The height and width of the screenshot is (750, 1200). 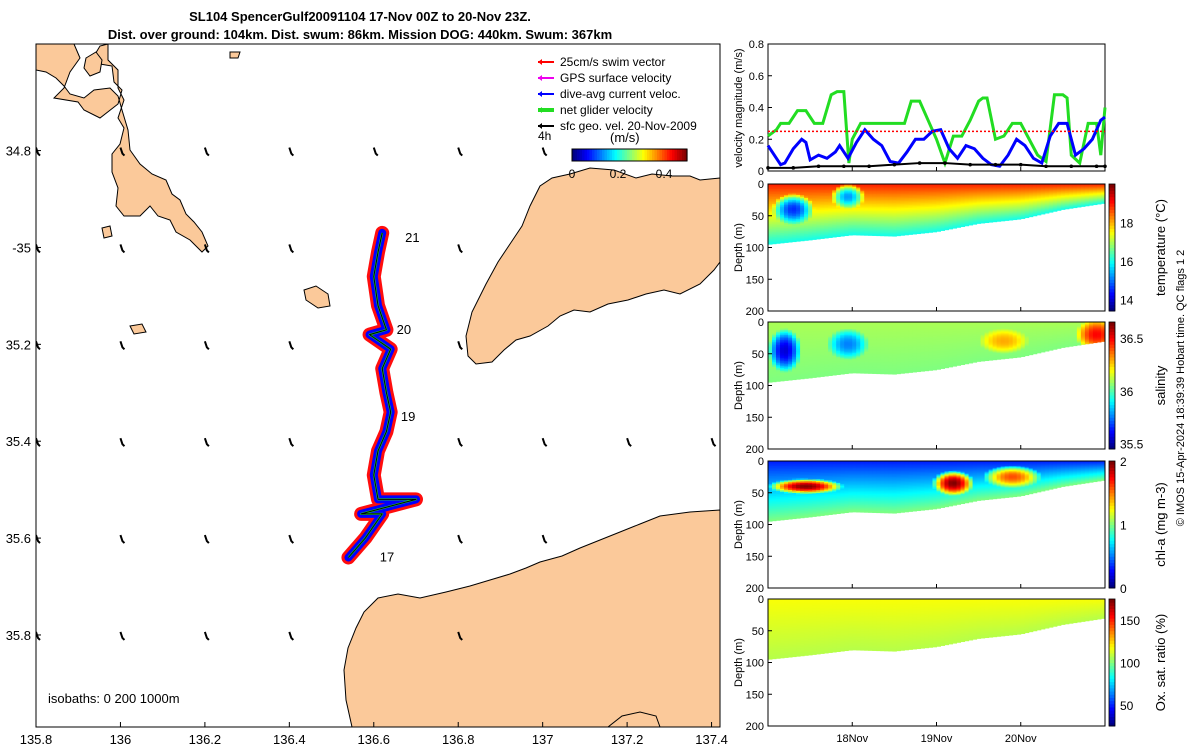 What do you see at coordinates (205, 739) in the screenshot?
I see `map-x-tick-label: 136.2` at bounding box center [205, 739].